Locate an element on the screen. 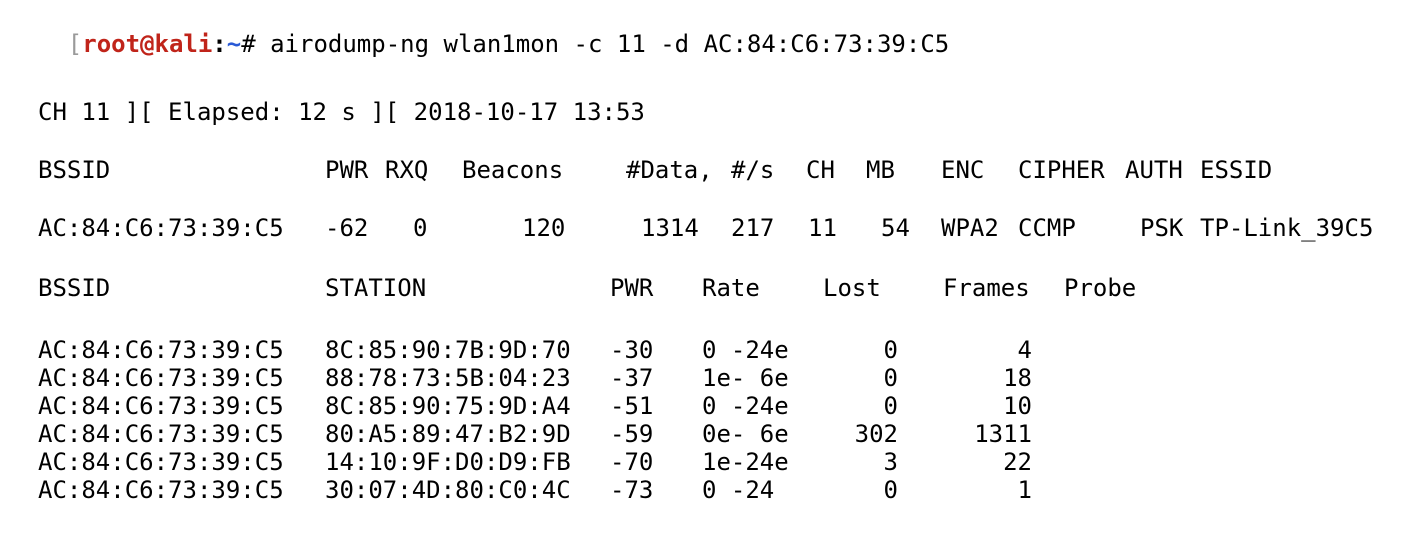 This screenshot has width=1428, height=550. ap-header-rxq: RXQ is located at coordinates (407, 170).